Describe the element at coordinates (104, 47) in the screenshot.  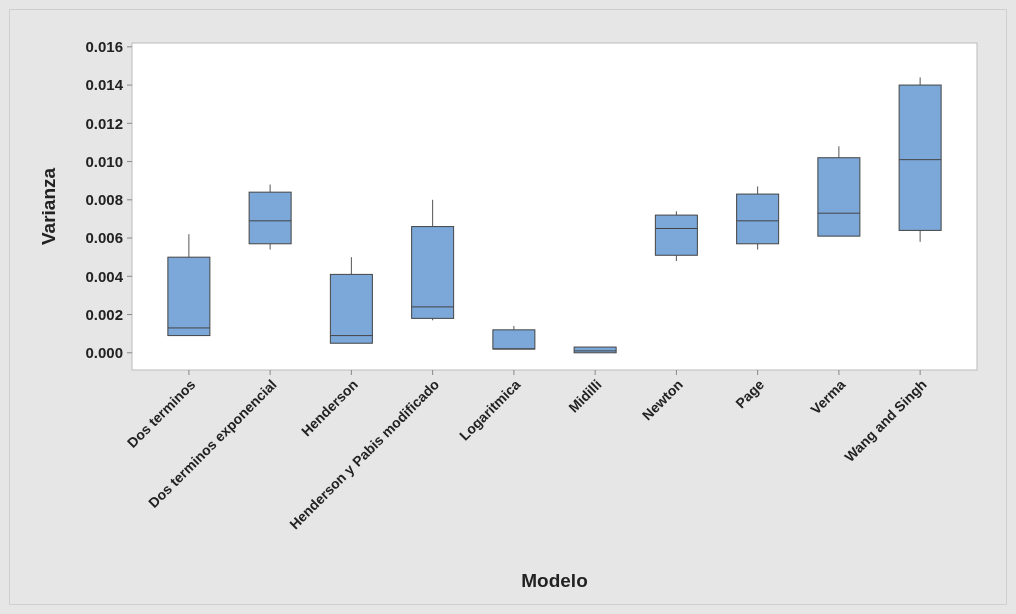
I see `y-tick-label: 0.016` at that location.